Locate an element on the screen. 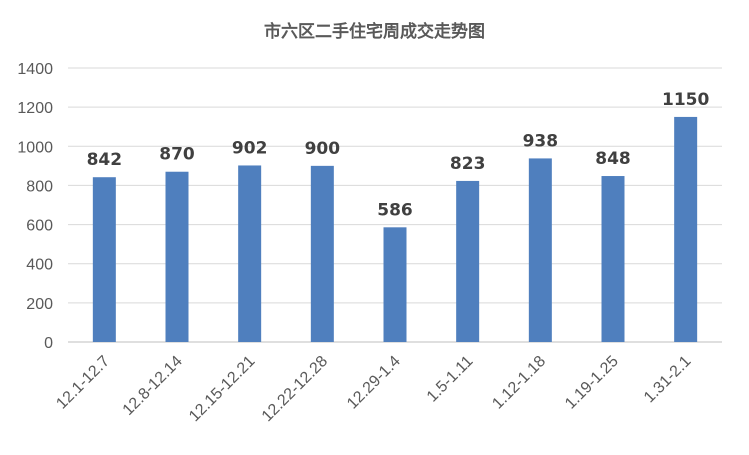  x-tick-label: 12.15-12.21 is located at coordinates (222, 389).